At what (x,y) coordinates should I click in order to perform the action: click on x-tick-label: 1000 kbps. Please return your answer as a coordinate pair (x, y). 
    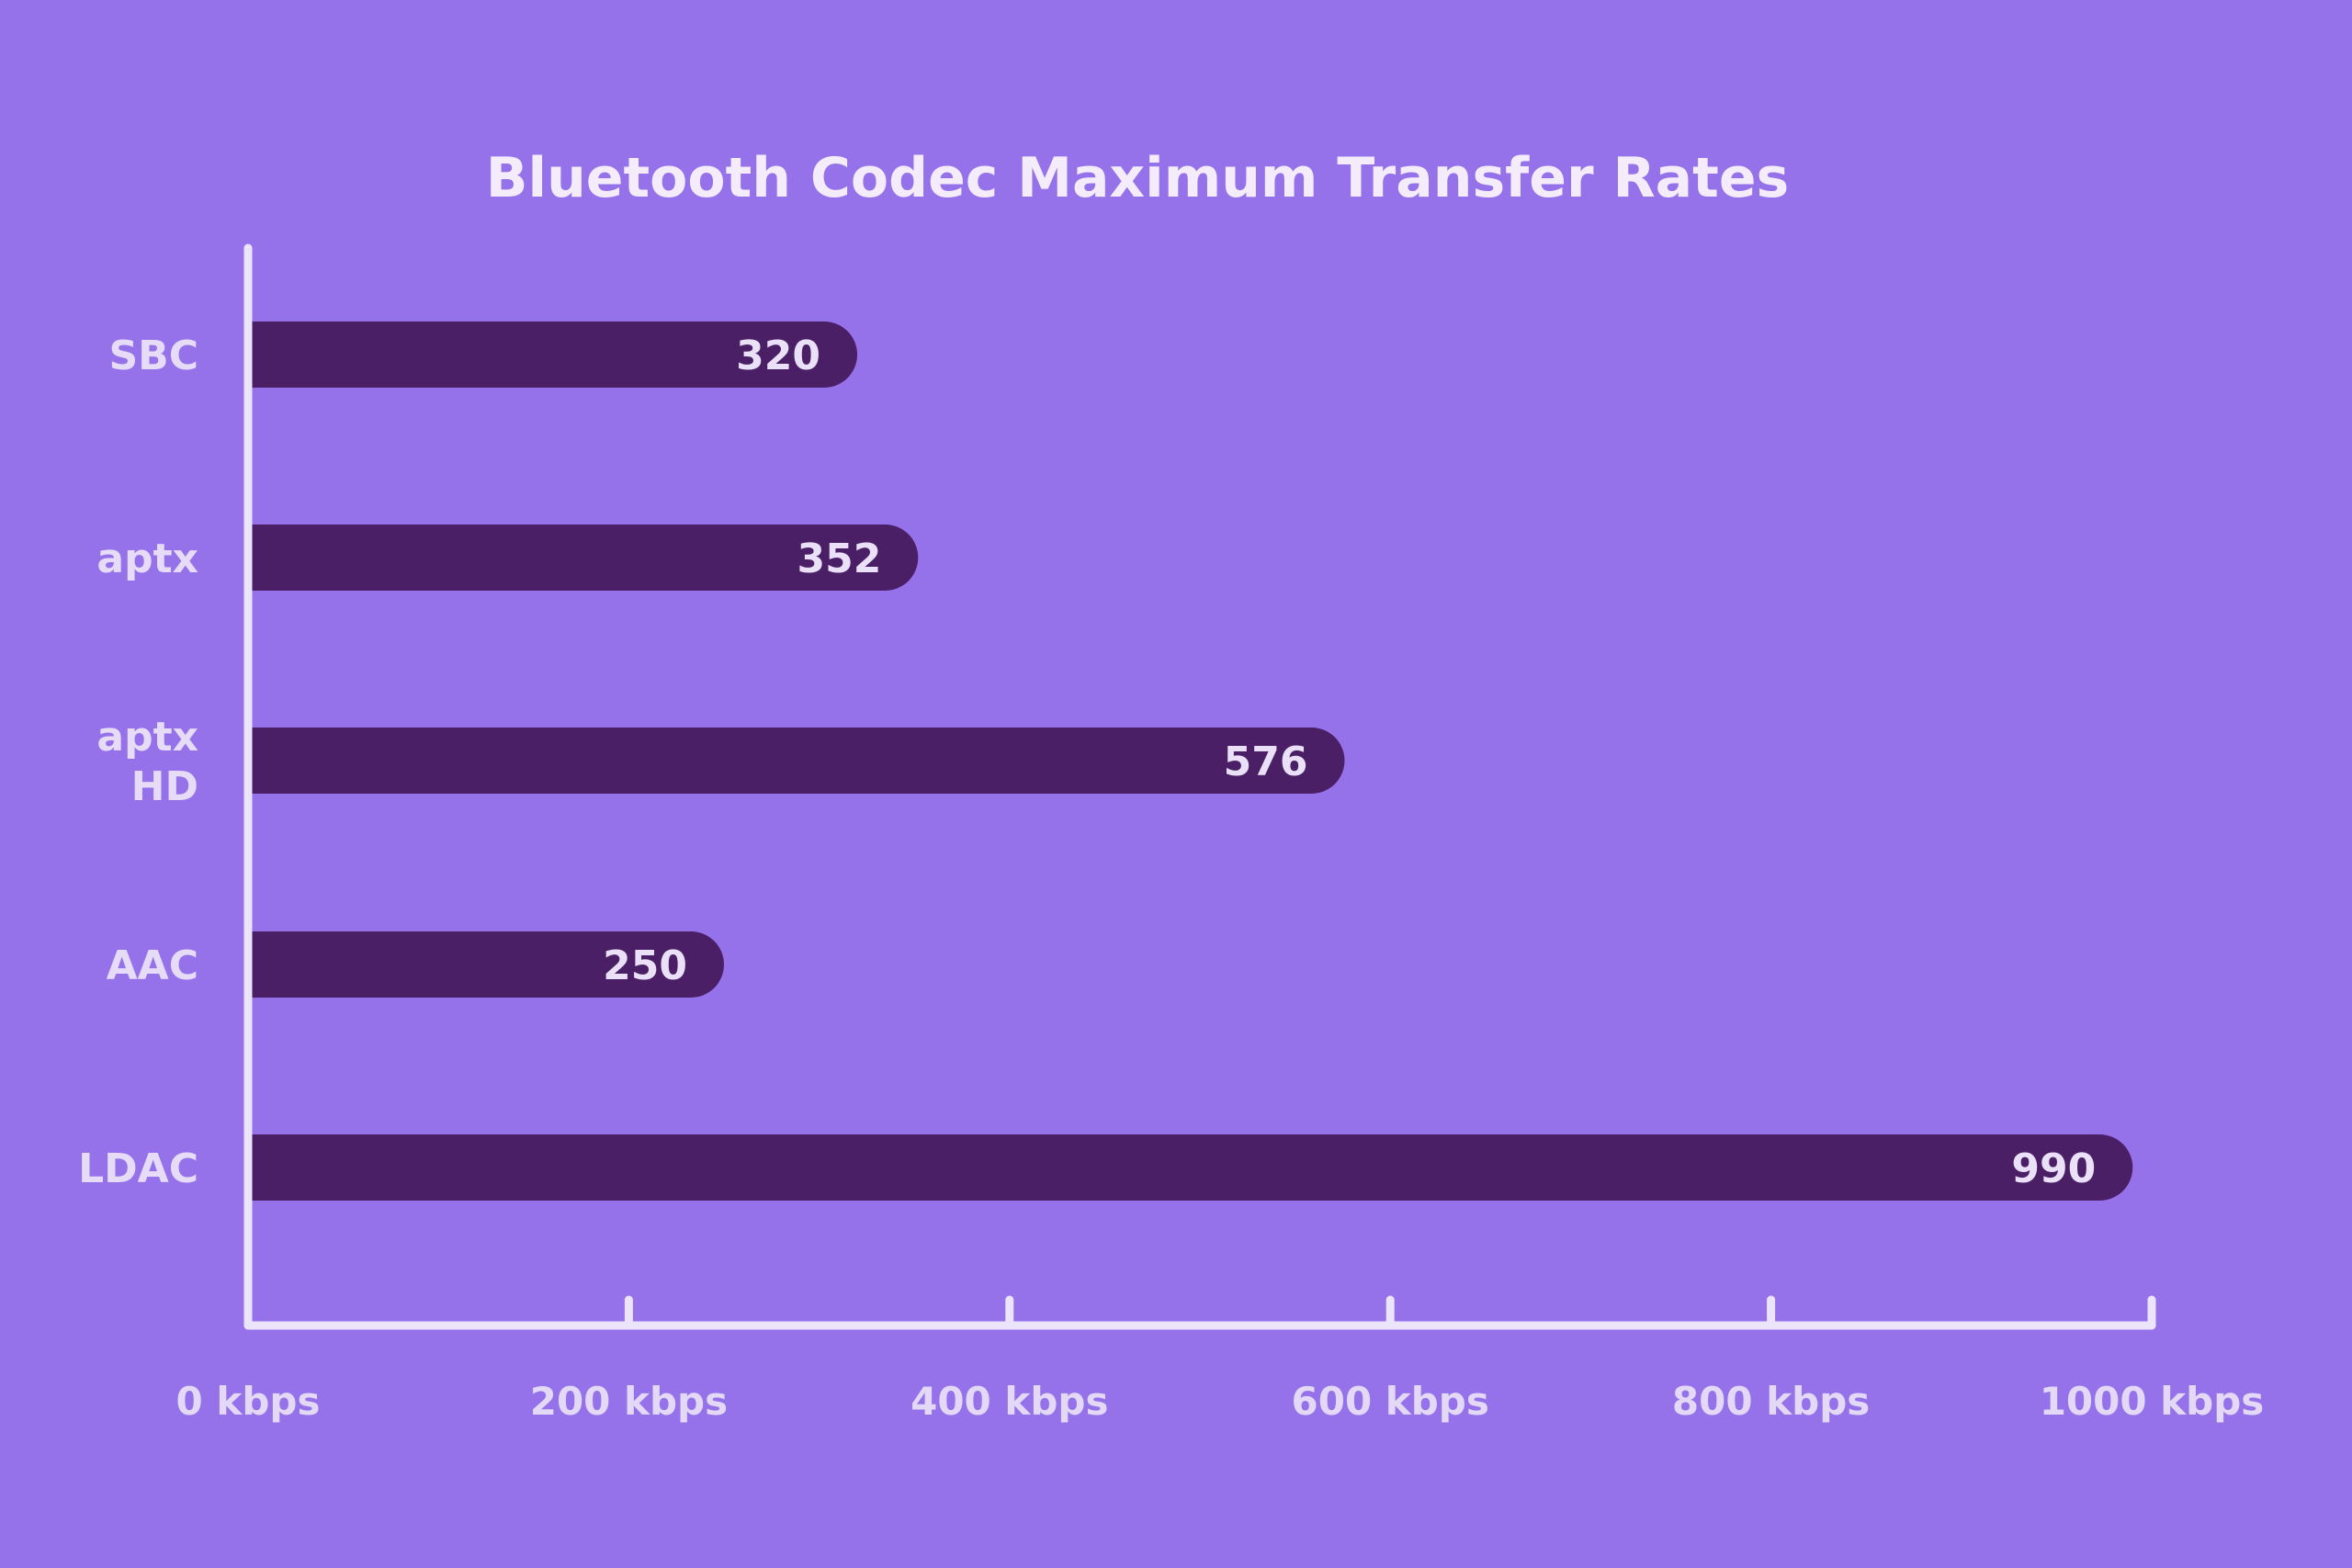
    Looking at the image, I should click on (2152, 1402).